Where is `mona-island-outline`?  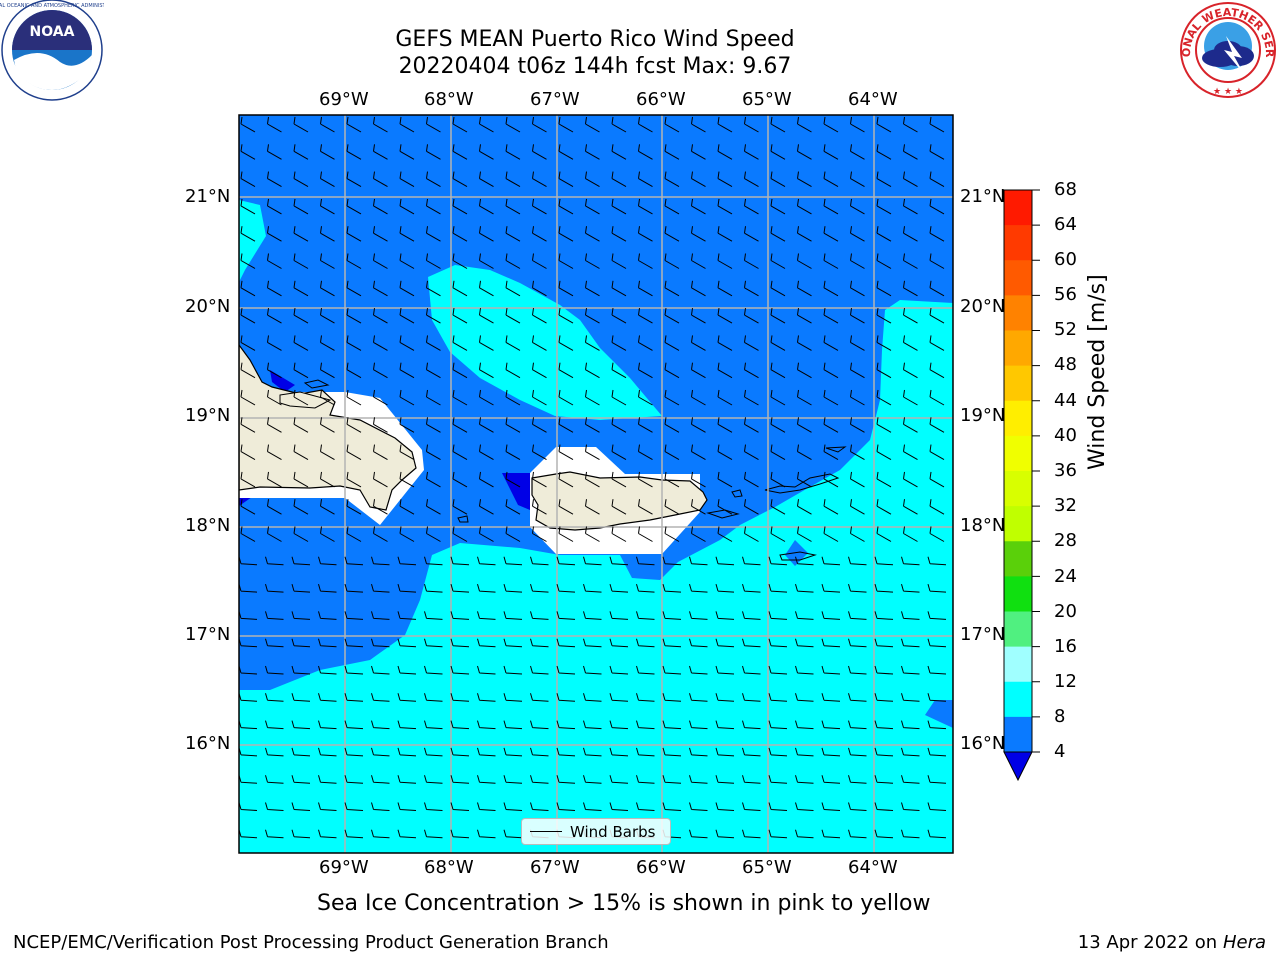
mona-island-outline is located at coordinates (463, 519).